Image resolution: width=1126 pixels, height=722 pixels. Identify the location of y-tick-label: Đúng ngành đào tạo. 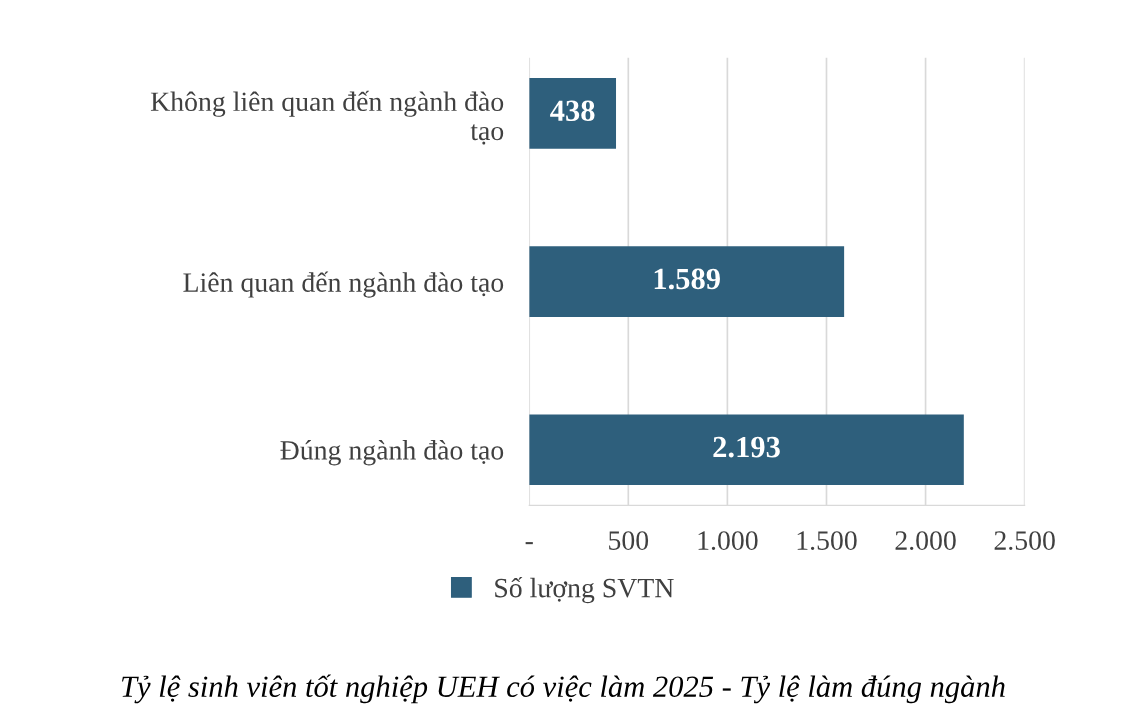
(392, 453).